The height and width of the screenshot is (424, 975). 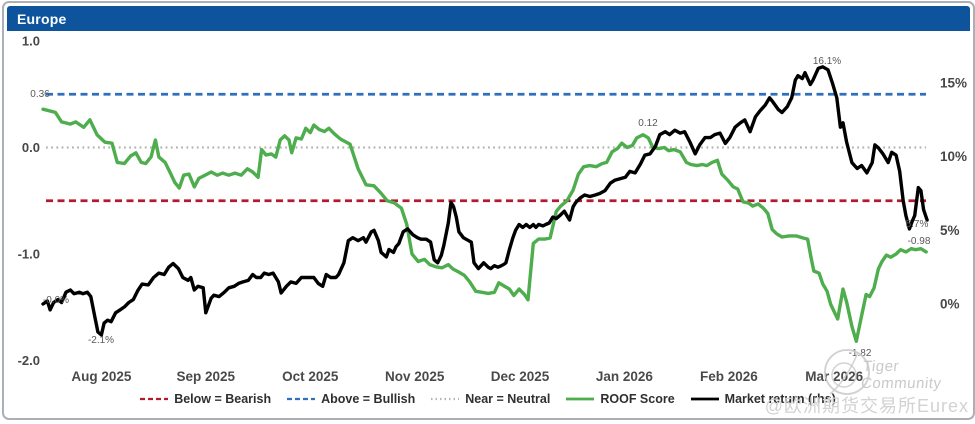 What do you see at coordinates (919, 241) in the screenshot?
I see `annotation-0-98: -0.98` at bounding box center [919, 241].